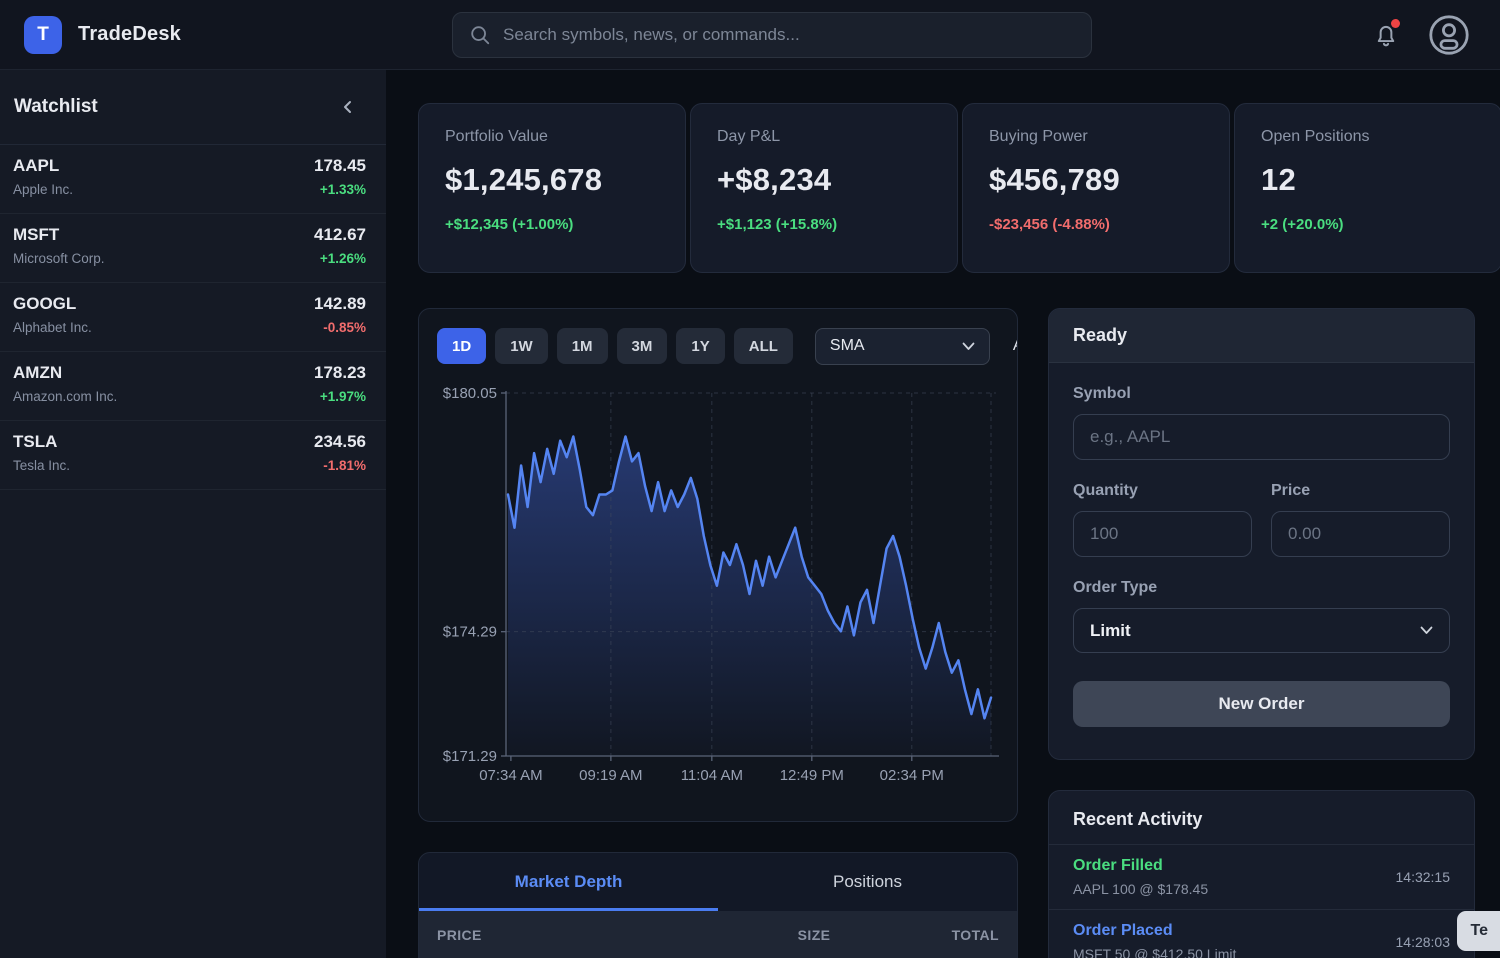 The image size is (1500, 958). I want to click on topbar: T TradeDesk, so click(750, 35).